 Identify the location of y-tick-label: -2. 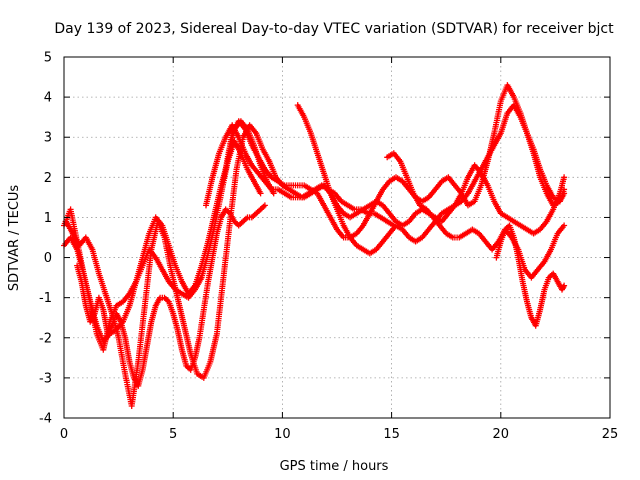
(45, 338).